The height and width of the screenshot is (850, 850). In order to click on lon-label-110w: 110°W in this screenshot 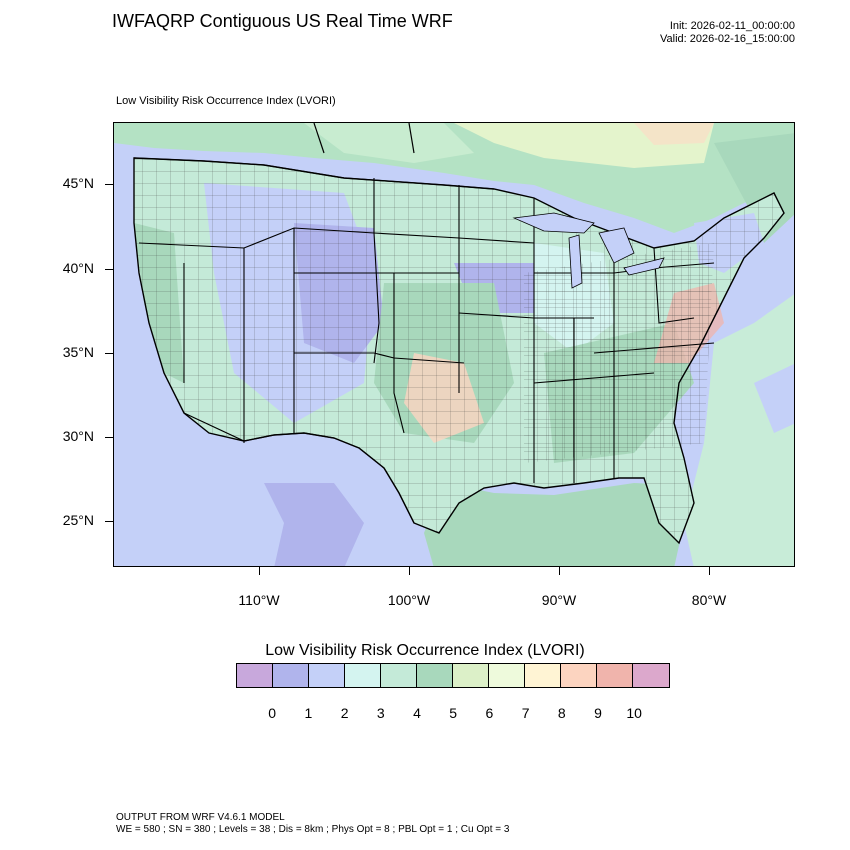, I will do `click(259, 600)`.